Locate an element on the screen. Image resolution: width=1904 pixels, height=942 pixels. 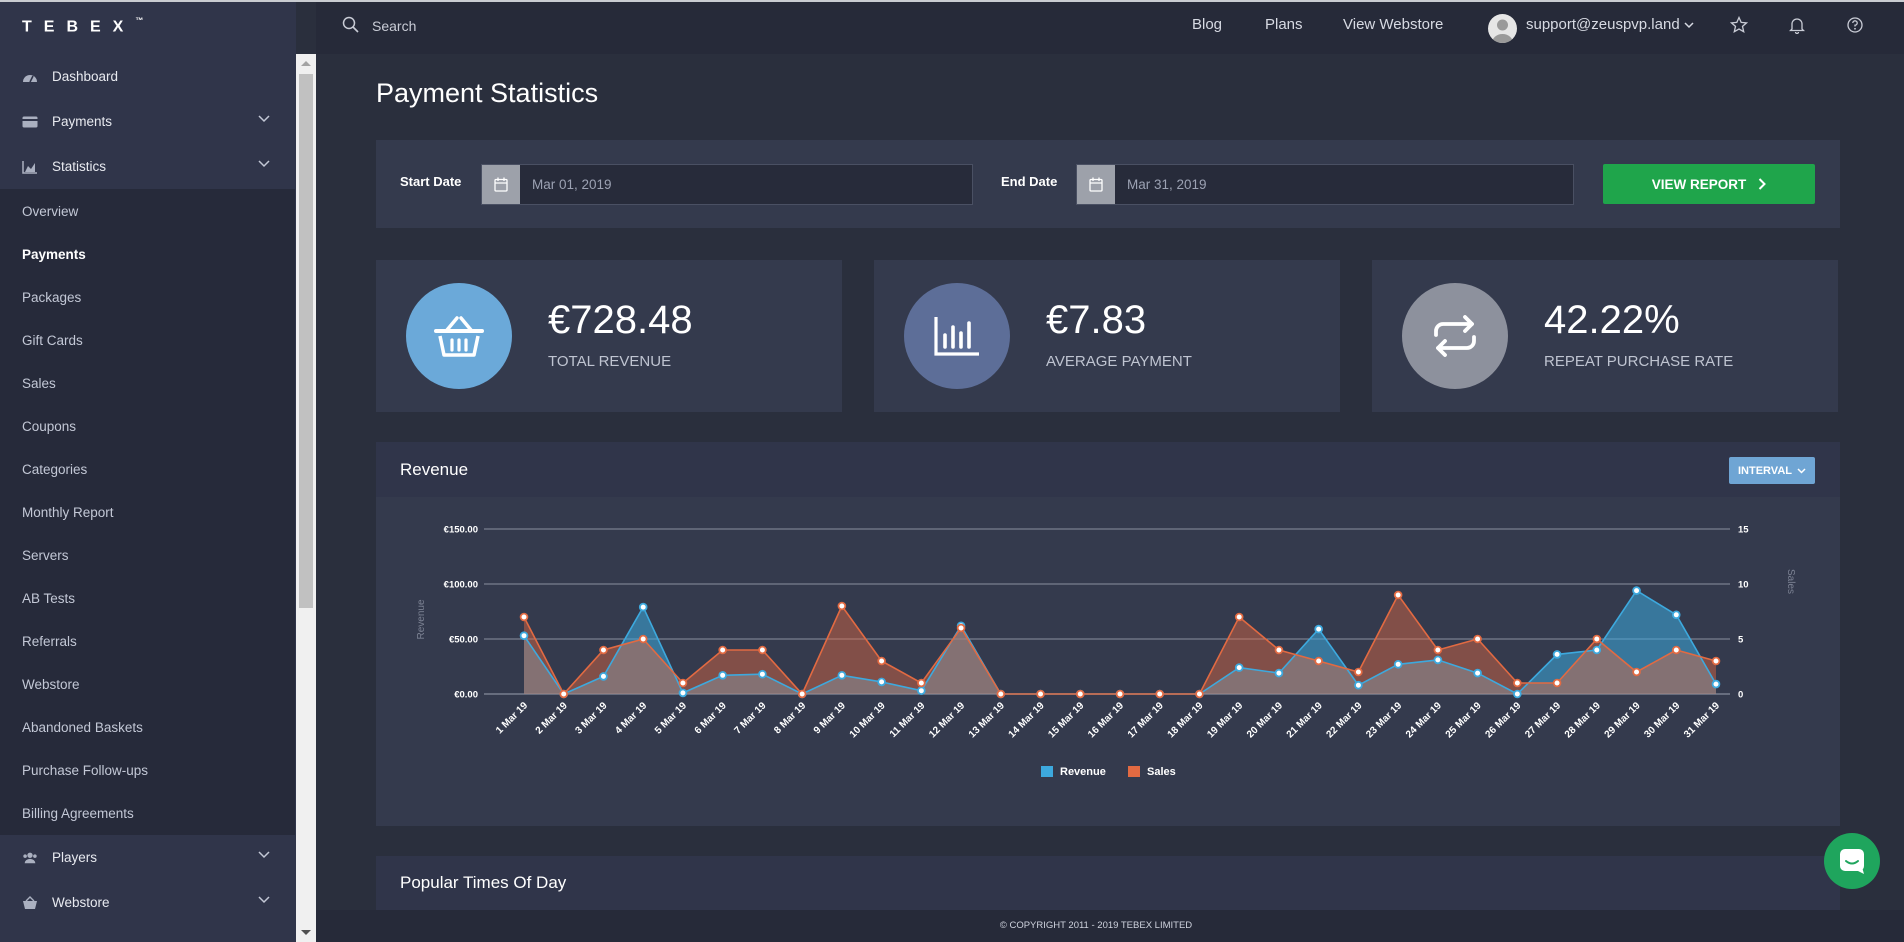
nav-link-plans: Plans is located at coordinates (1284, 24).